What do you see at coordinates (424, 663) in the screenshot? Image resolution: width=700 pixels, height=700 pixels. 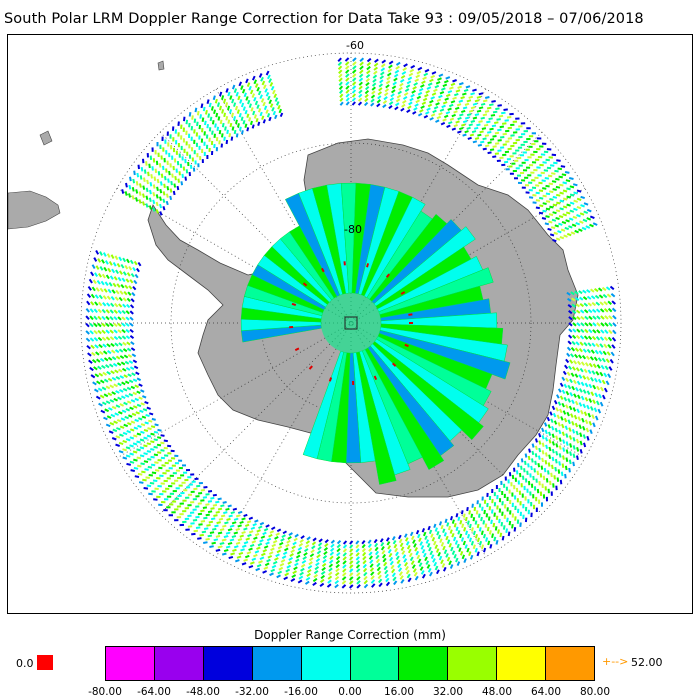 I see `colorbar-segment` at bounding box center [424, 663].